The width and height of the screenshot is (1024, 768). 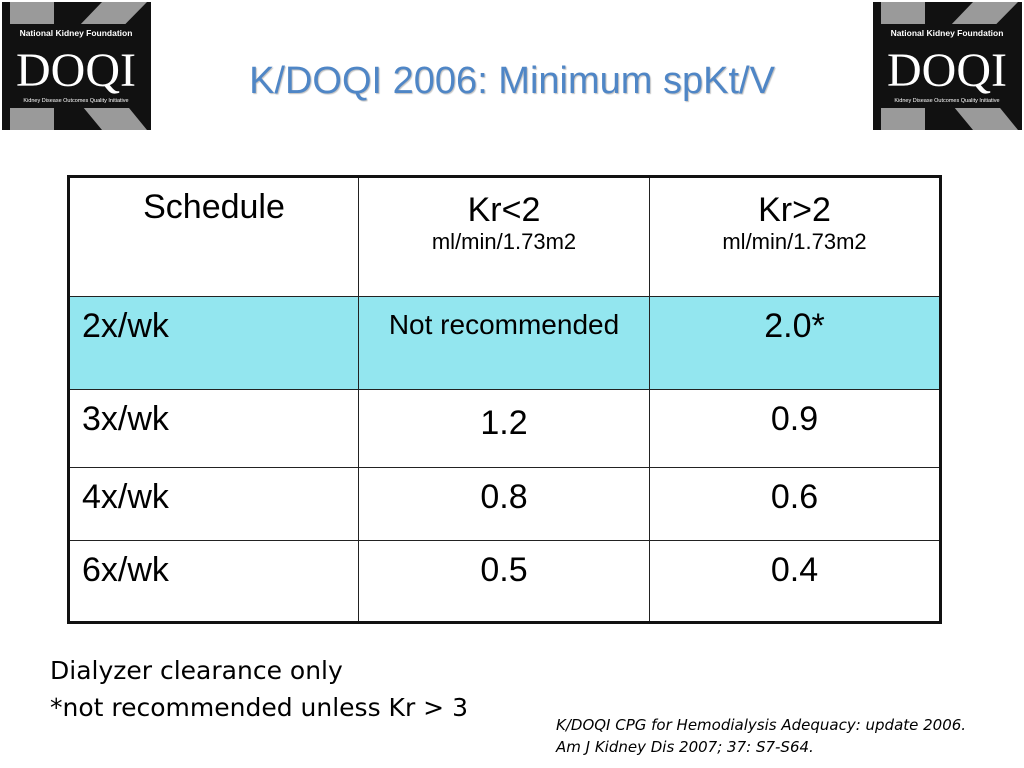 I want to click on table-cell: 0.4, so click(x=795, y=581).